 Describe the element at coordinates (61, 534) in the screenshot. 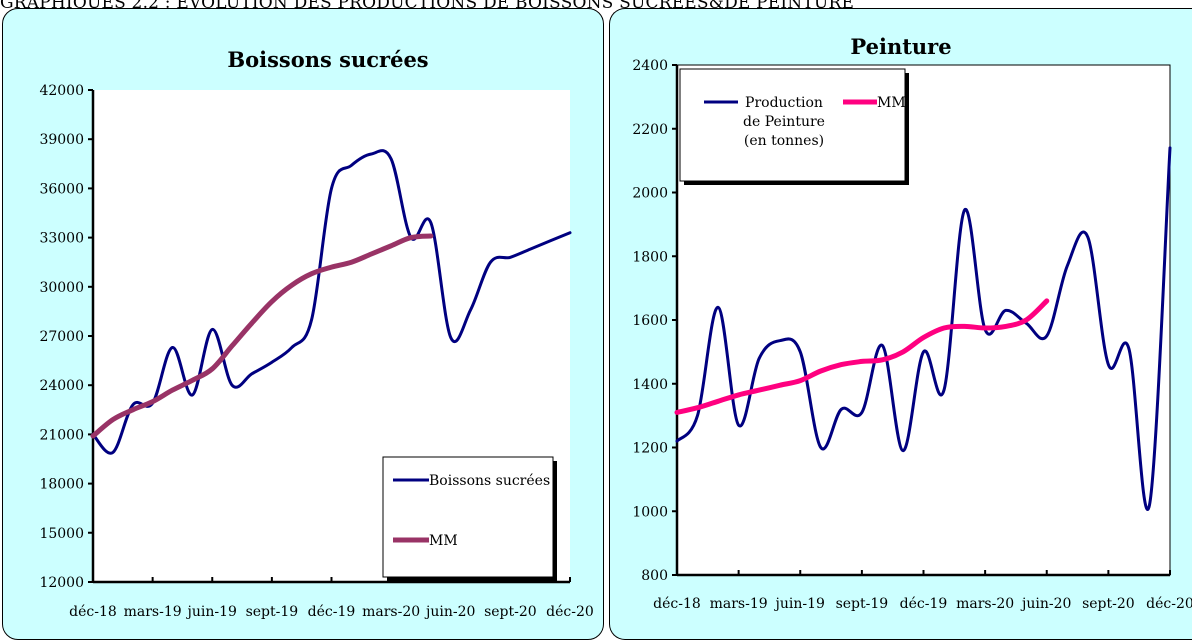

I see `y-tick-label: 15000` at that location.